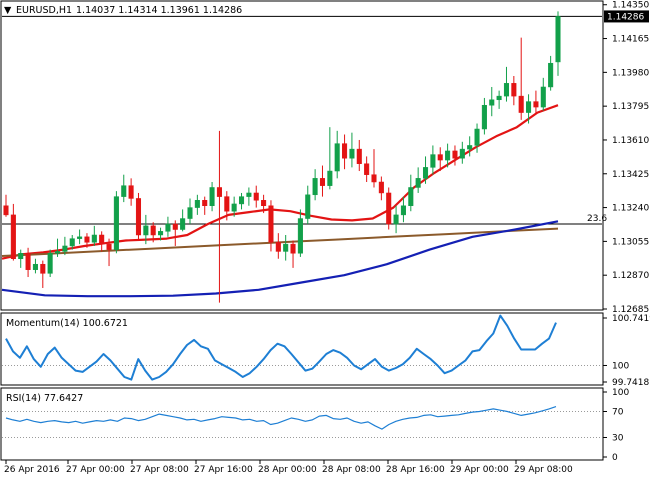  I want to click on ohlc-values: 1.14037 1.14314 1.13961 1.14286, so click(159, 10).